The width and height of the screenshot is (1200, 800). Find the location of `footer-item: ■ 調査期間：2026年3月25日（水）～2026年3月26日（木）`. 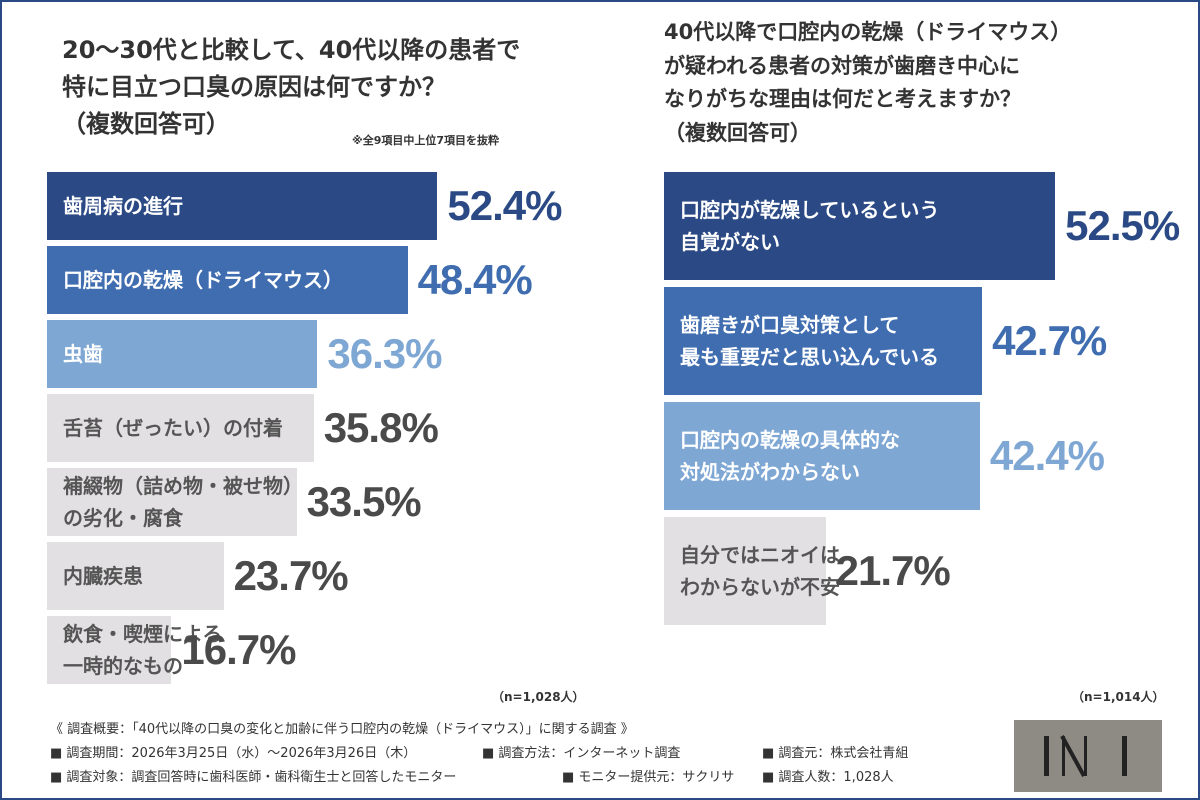

footer-item: ■ 調査期間：2026年3月25日（水）～2026年3月26日（木） is located at coordinates (233, 753).